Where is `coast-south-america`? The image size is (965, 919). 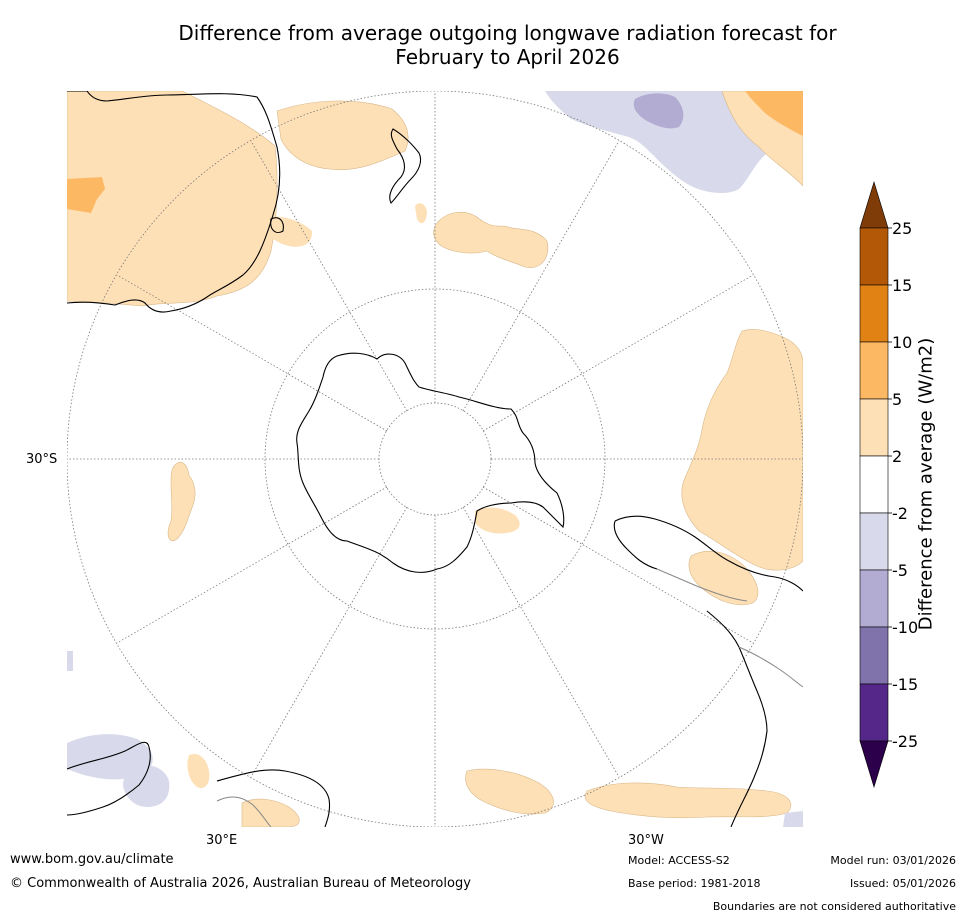 coast-south-america is located at coordinates (708, 671).